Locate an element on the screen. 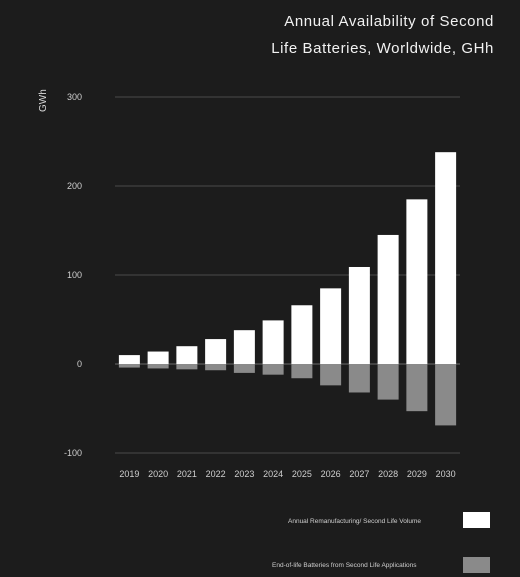  x-tick-label: 2023 is located at coordinates (244, 474).